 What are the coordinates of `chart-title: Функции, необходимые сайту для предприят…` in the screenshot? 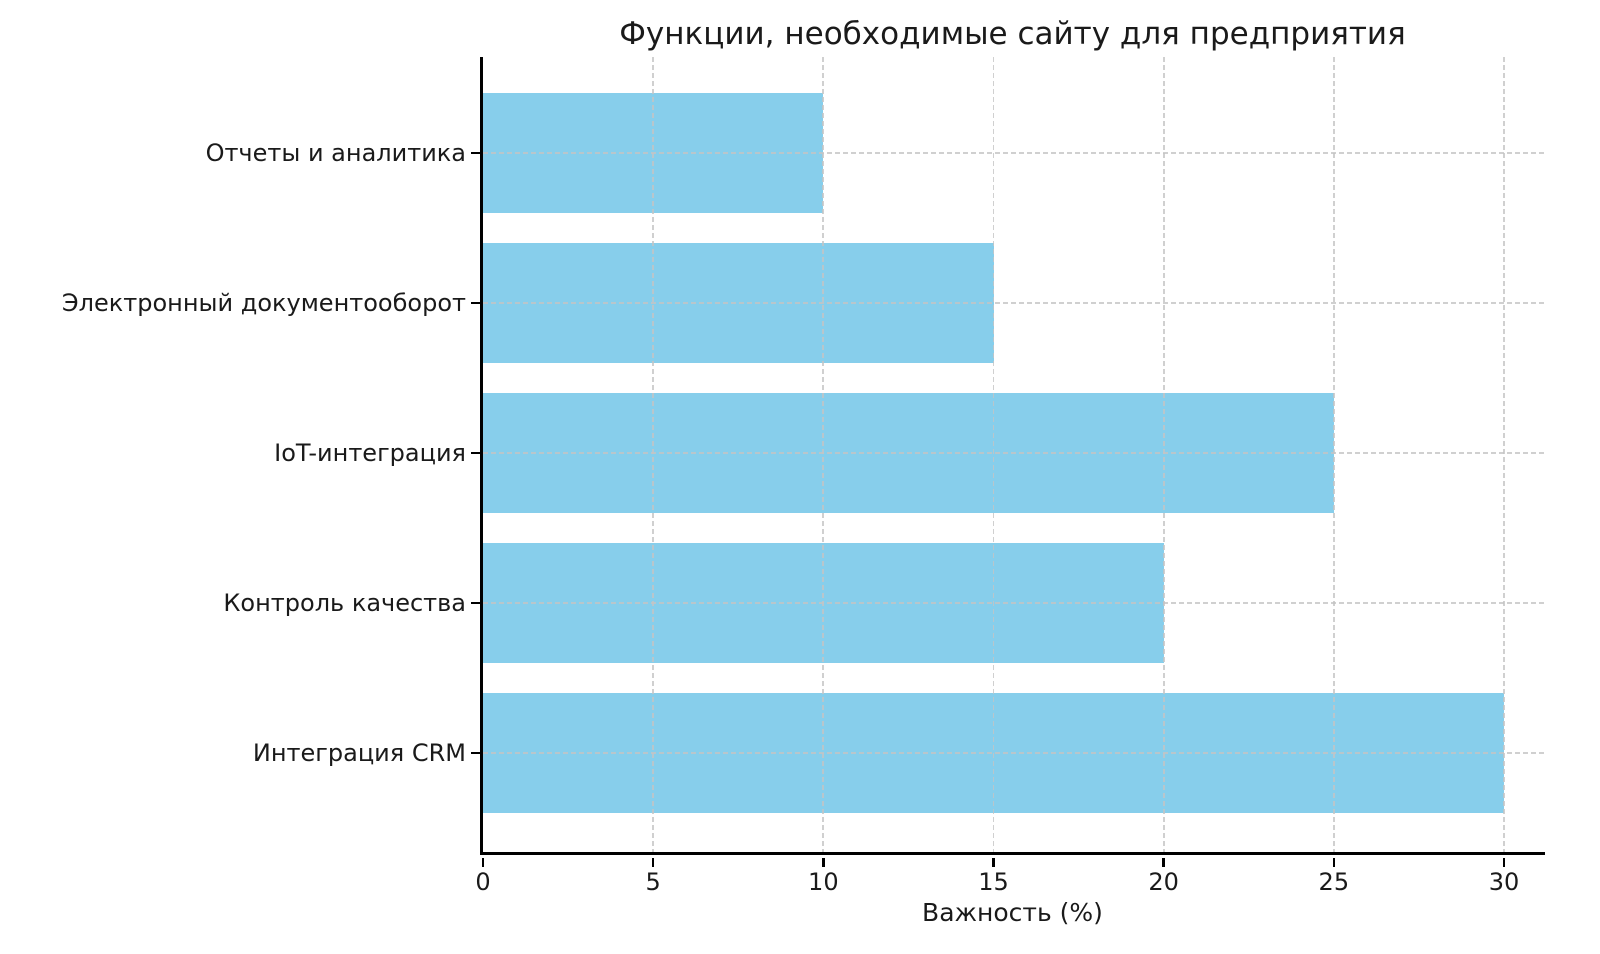 It's located at (1012, 34).